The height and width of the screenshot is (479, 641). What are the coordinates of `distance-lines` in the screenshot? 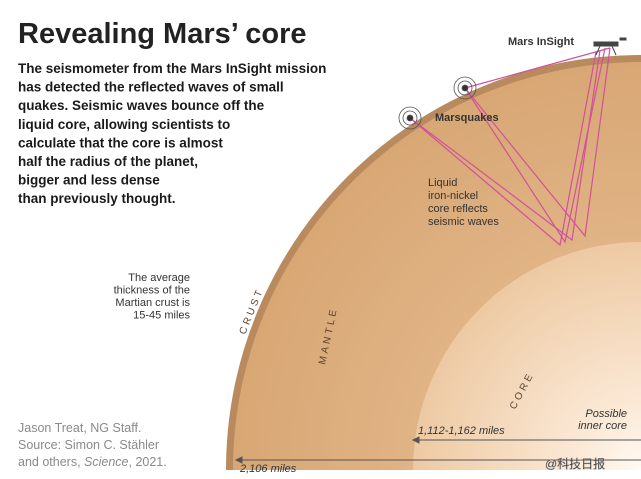 It's located at (437, 450).